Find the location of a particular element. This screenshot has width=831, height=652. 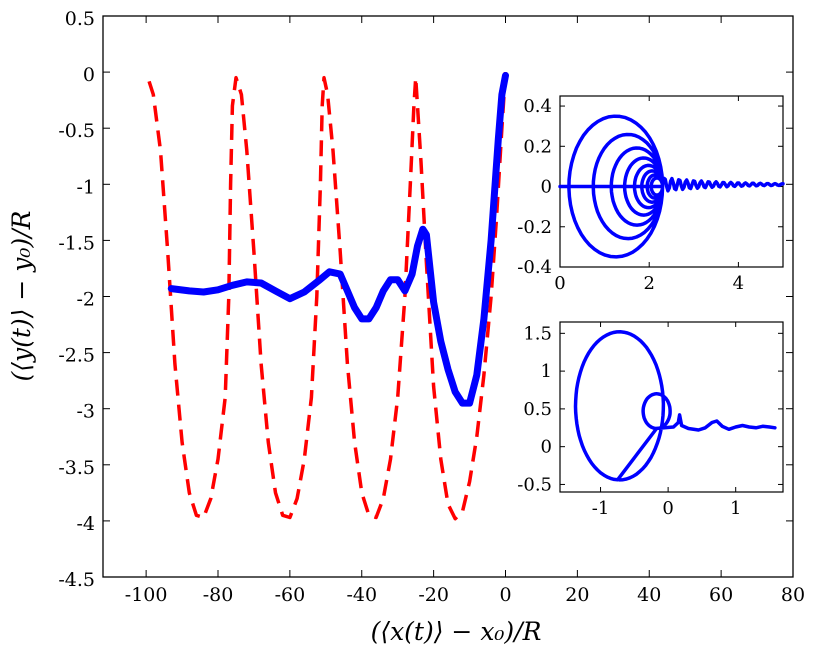

main-x-tick-label: -80 is located at coordinates (218, 595).